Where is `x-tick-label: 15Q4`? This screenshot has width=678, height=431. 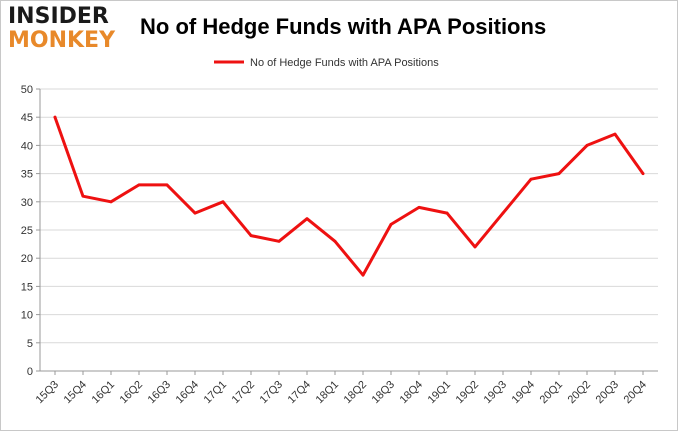
x-tick-label: 15Q4 is located at coordinates (76, 393).